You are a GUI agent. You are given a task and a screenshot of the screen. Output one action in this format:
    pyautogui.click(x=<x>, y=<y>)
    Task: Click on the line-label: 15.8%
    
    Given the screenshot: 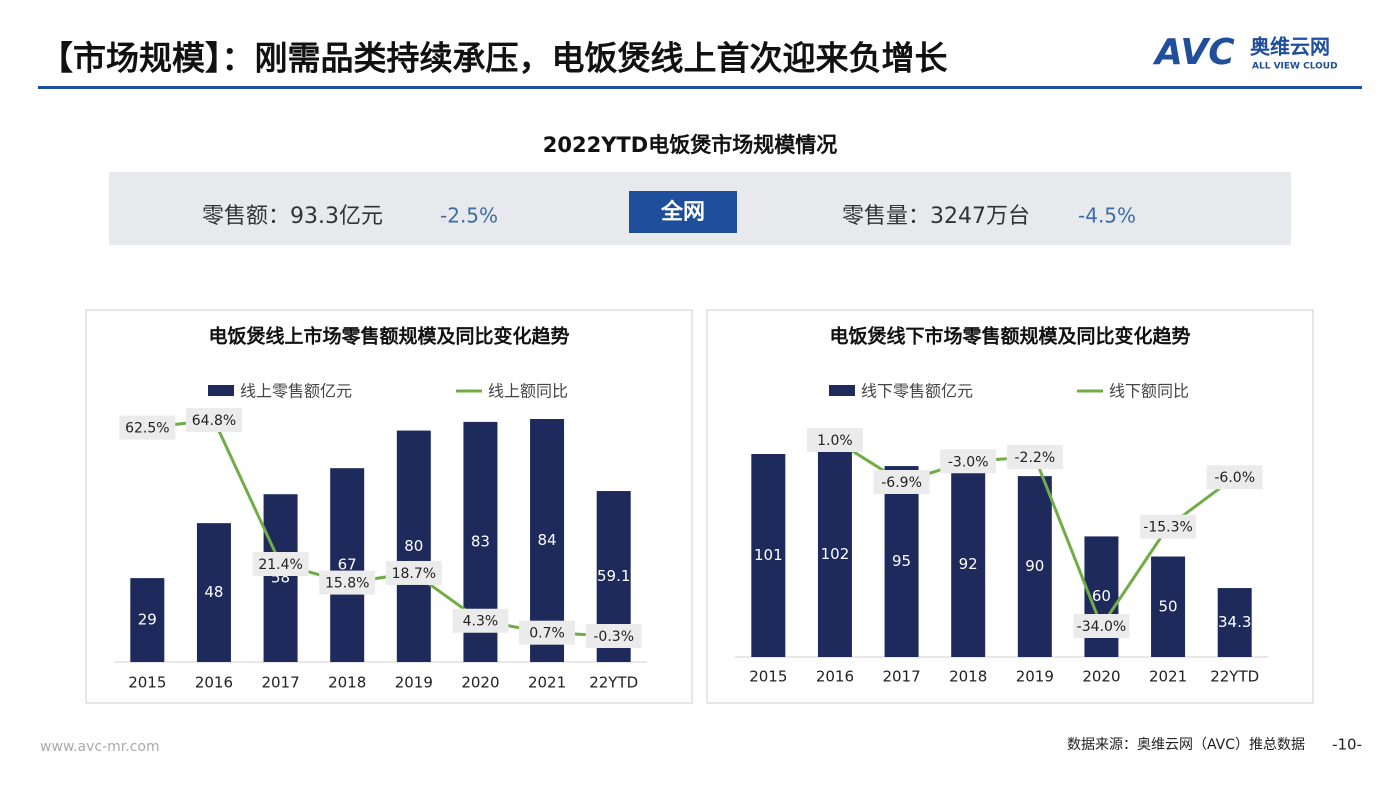 What is the action you would take?
    pyautogui.click(x=347, y=584)
    